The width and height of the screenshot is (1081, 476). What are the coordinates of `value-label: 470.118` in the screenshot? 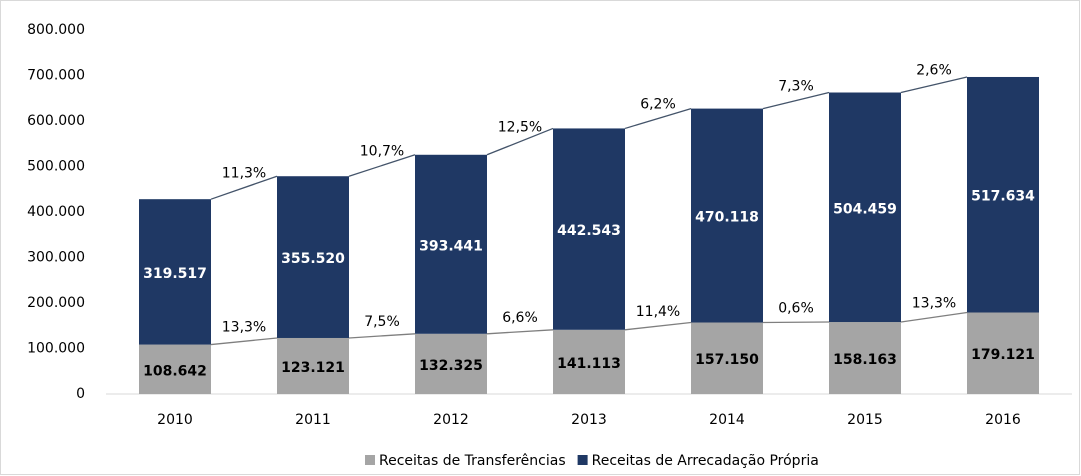 It's located at (727, 218).